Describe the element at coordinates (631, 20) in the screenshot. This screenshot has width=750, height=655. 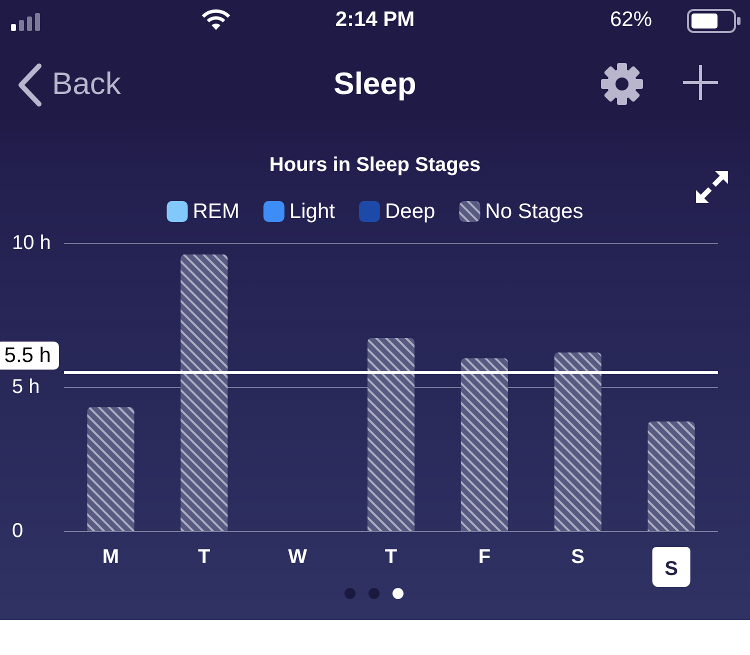
I see `text: 62%` at that location.